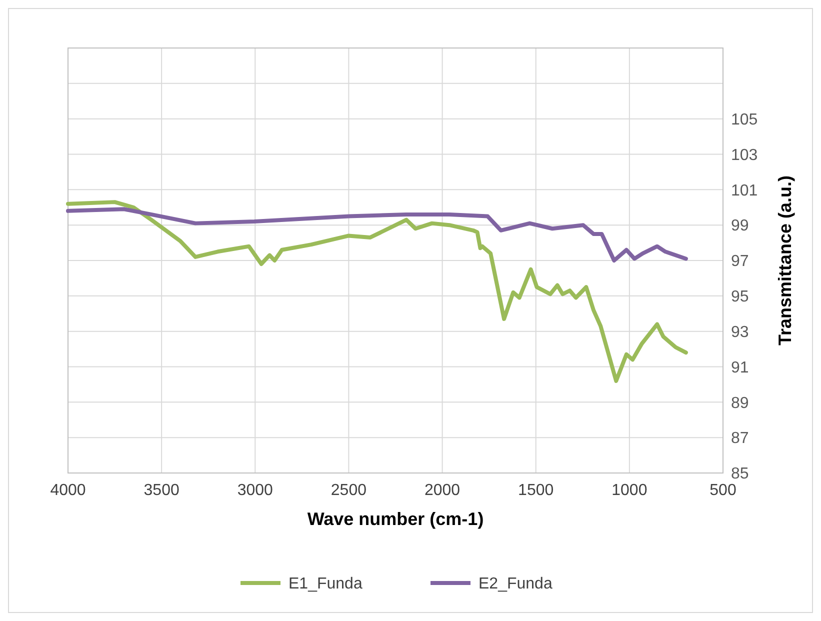  I want to click on legend-label: E2_Funda, so click(515, 584).